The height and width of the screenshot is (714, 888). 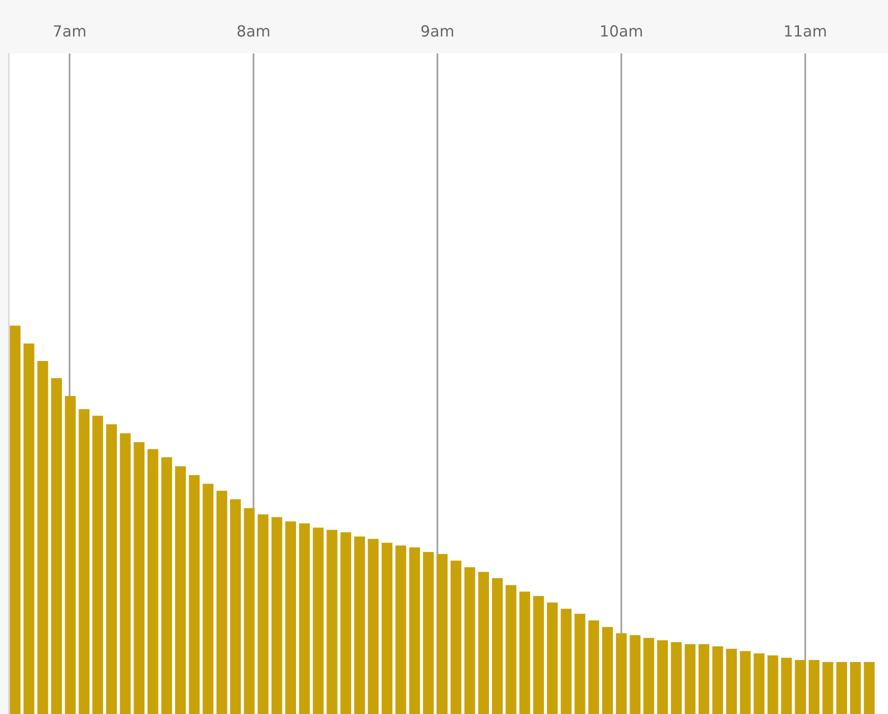 I want to click on x-tick-label: 8am, so click(x=254, y=31).